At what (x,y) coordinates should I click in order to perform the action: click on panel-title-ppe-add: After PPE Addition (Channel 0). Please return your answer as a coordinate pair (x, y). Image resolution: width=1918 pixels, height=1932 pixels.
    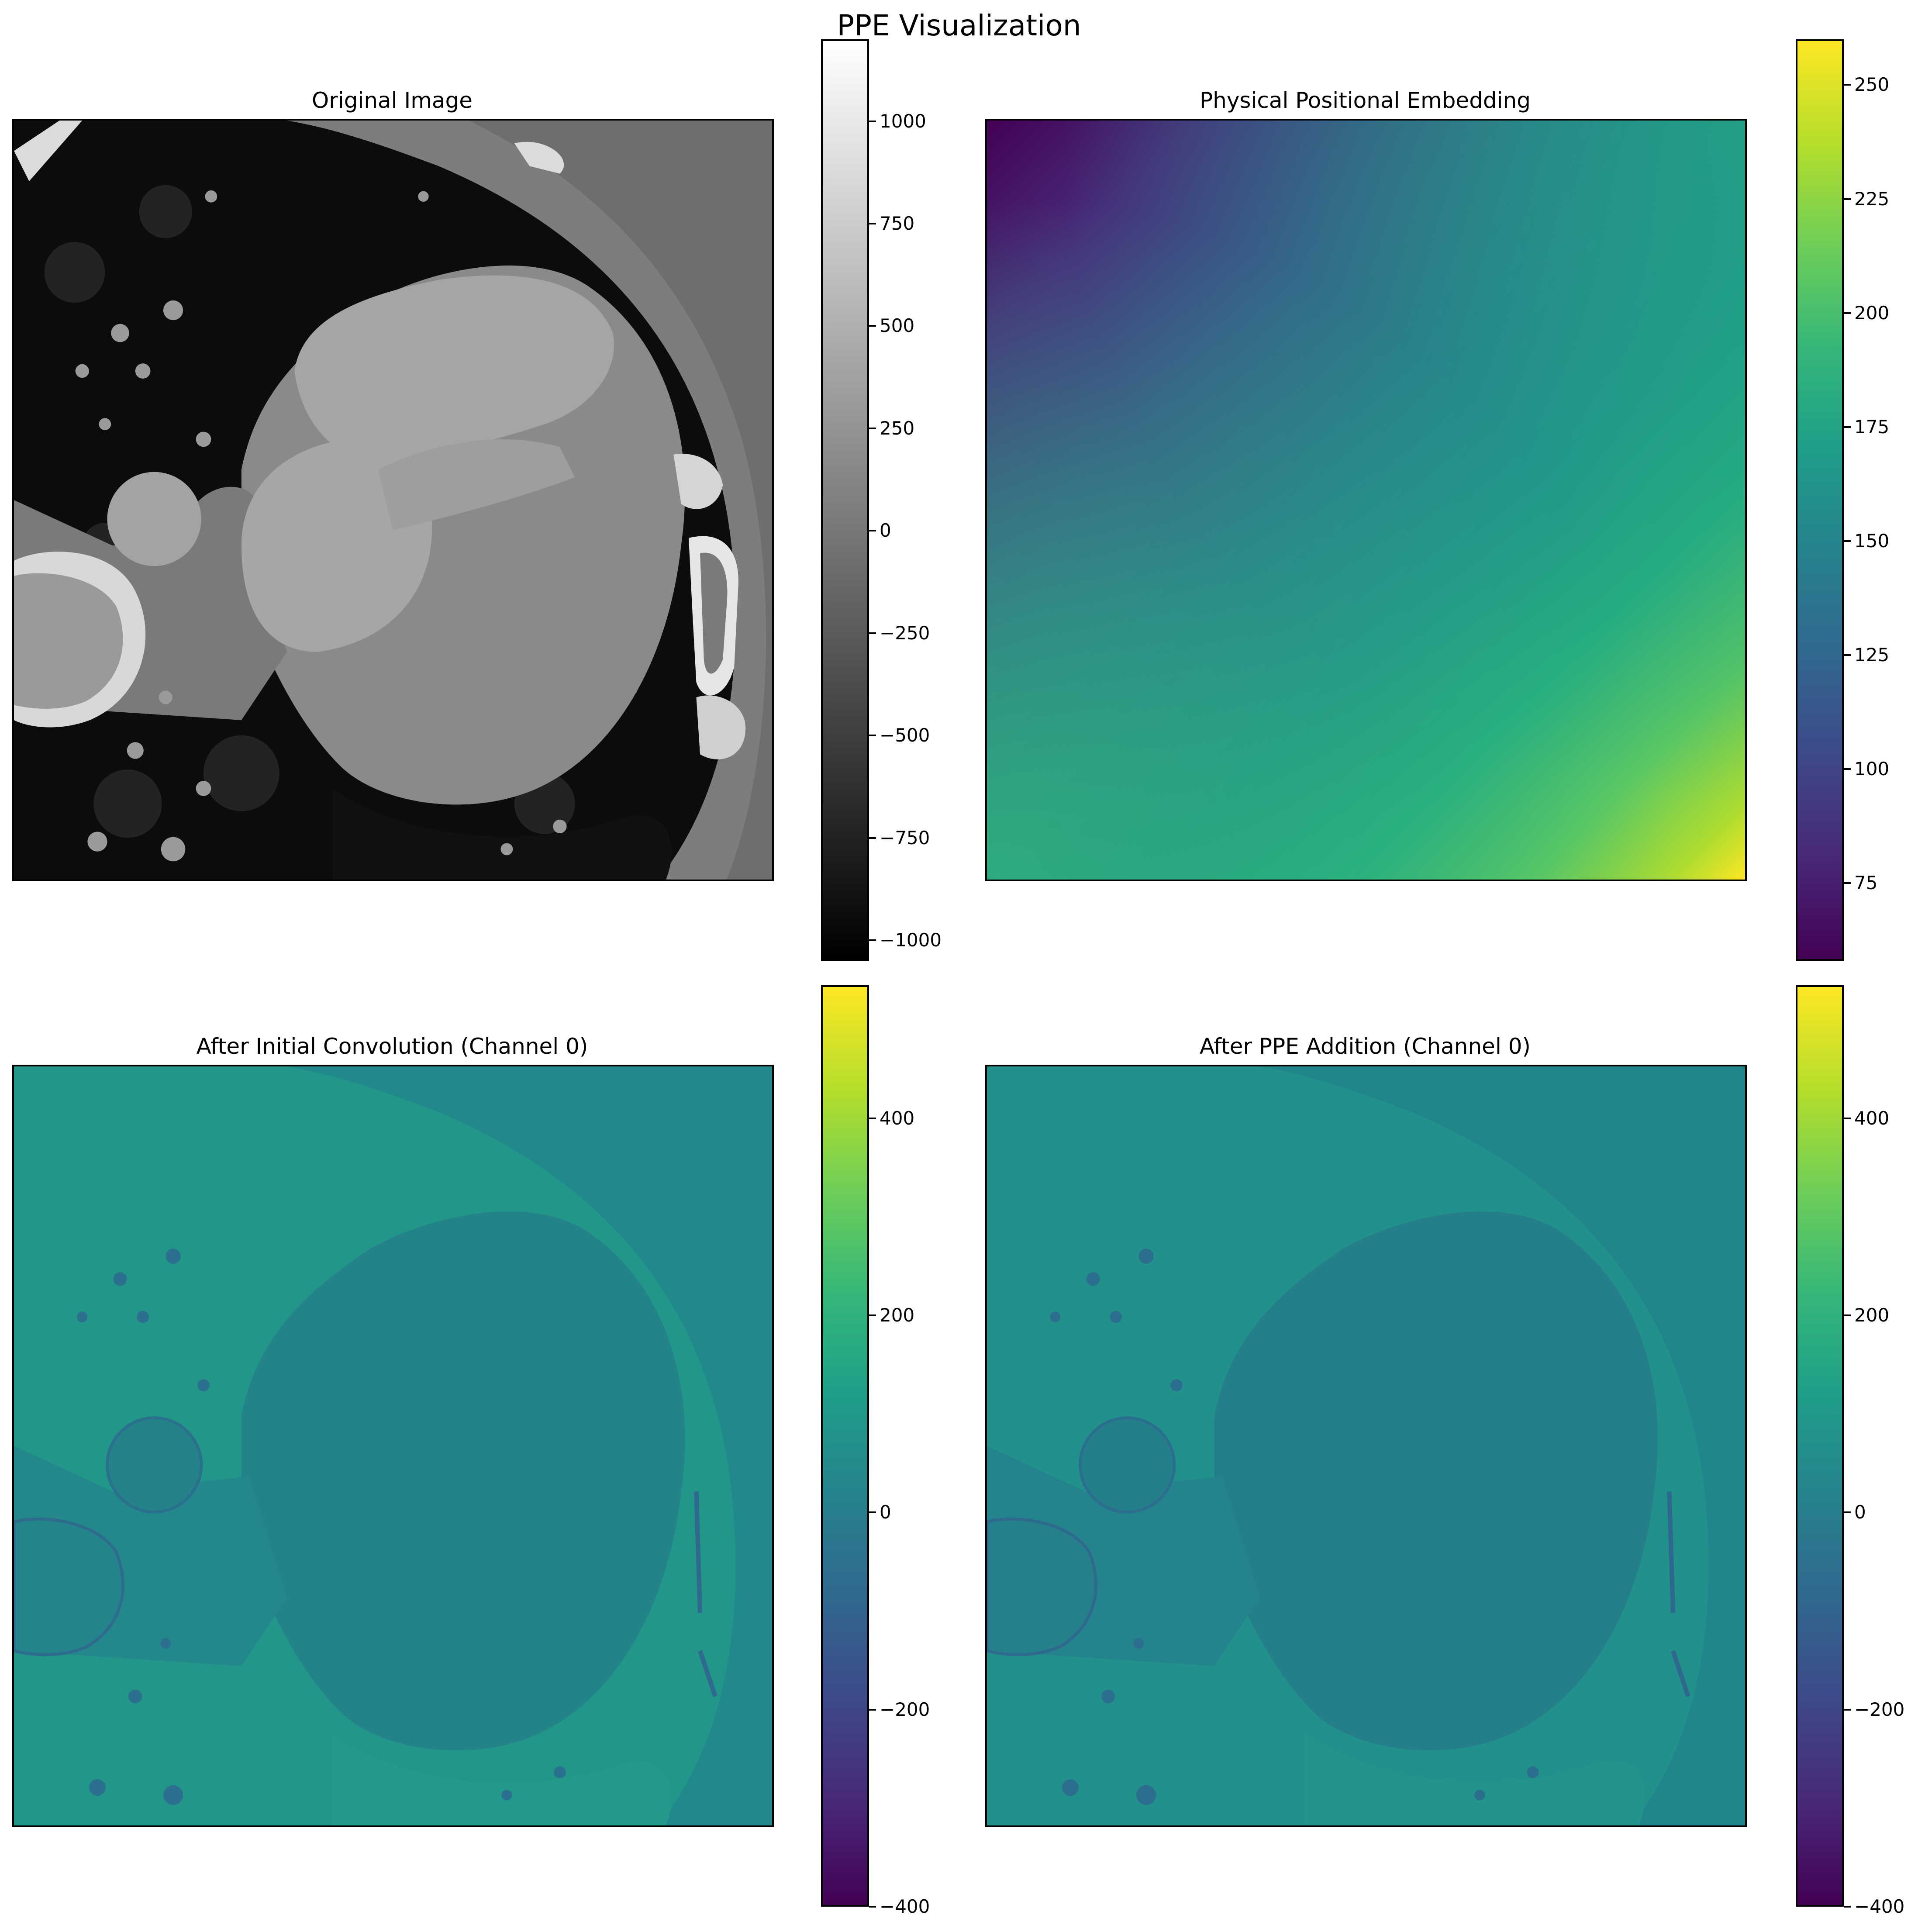
    Looking at the image, I should click on (1365, 1046).